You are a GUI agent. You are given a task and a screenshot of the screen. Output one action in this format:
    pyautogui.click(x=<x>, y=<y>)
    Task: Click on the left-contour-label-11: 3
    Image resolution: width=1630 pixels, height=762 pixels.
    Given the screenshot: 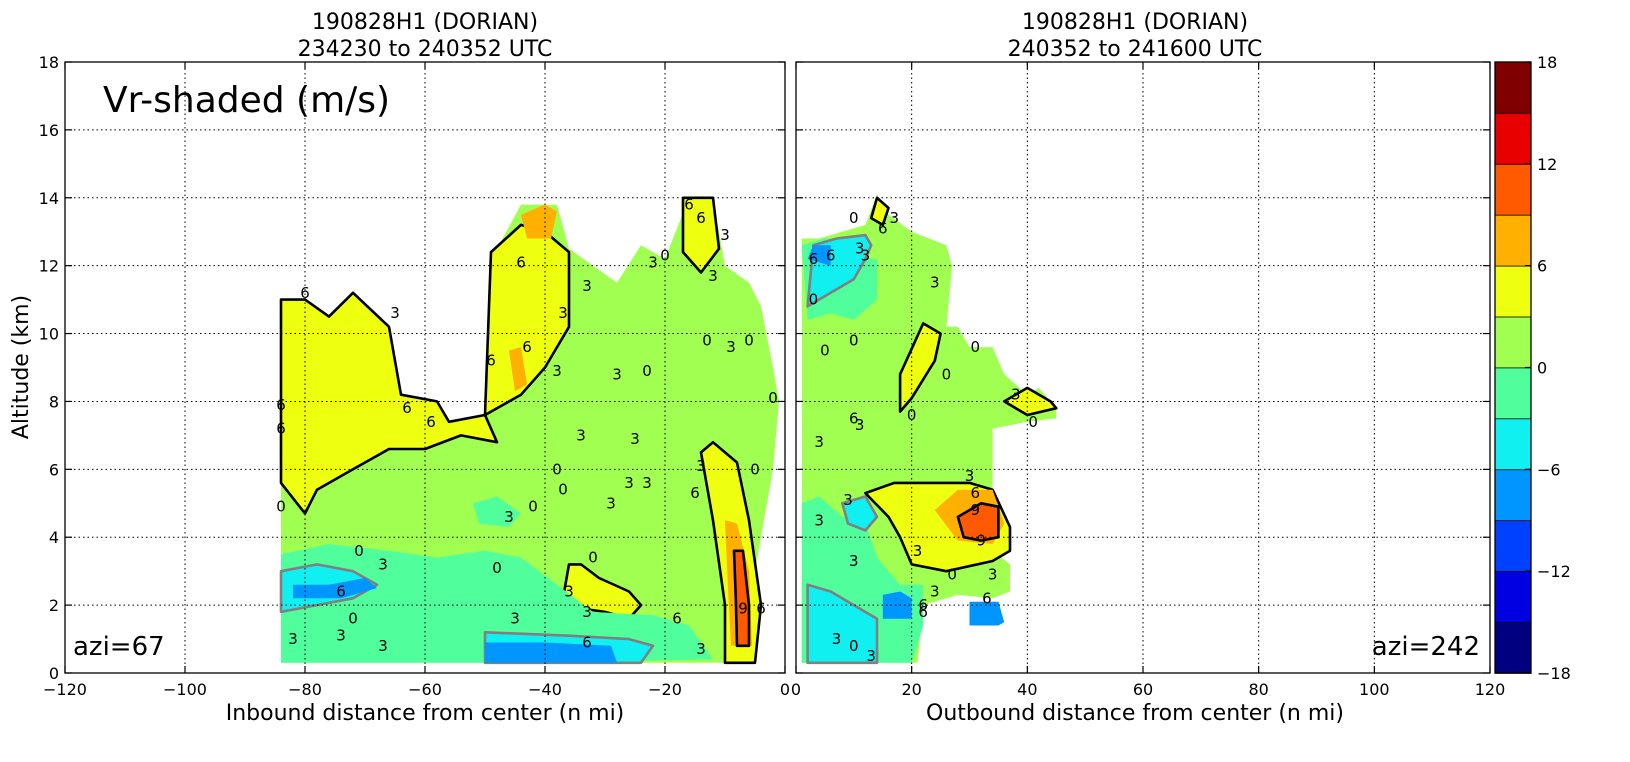 What is the action you would take?
    pyautogui.click(x=341, y=636)
    